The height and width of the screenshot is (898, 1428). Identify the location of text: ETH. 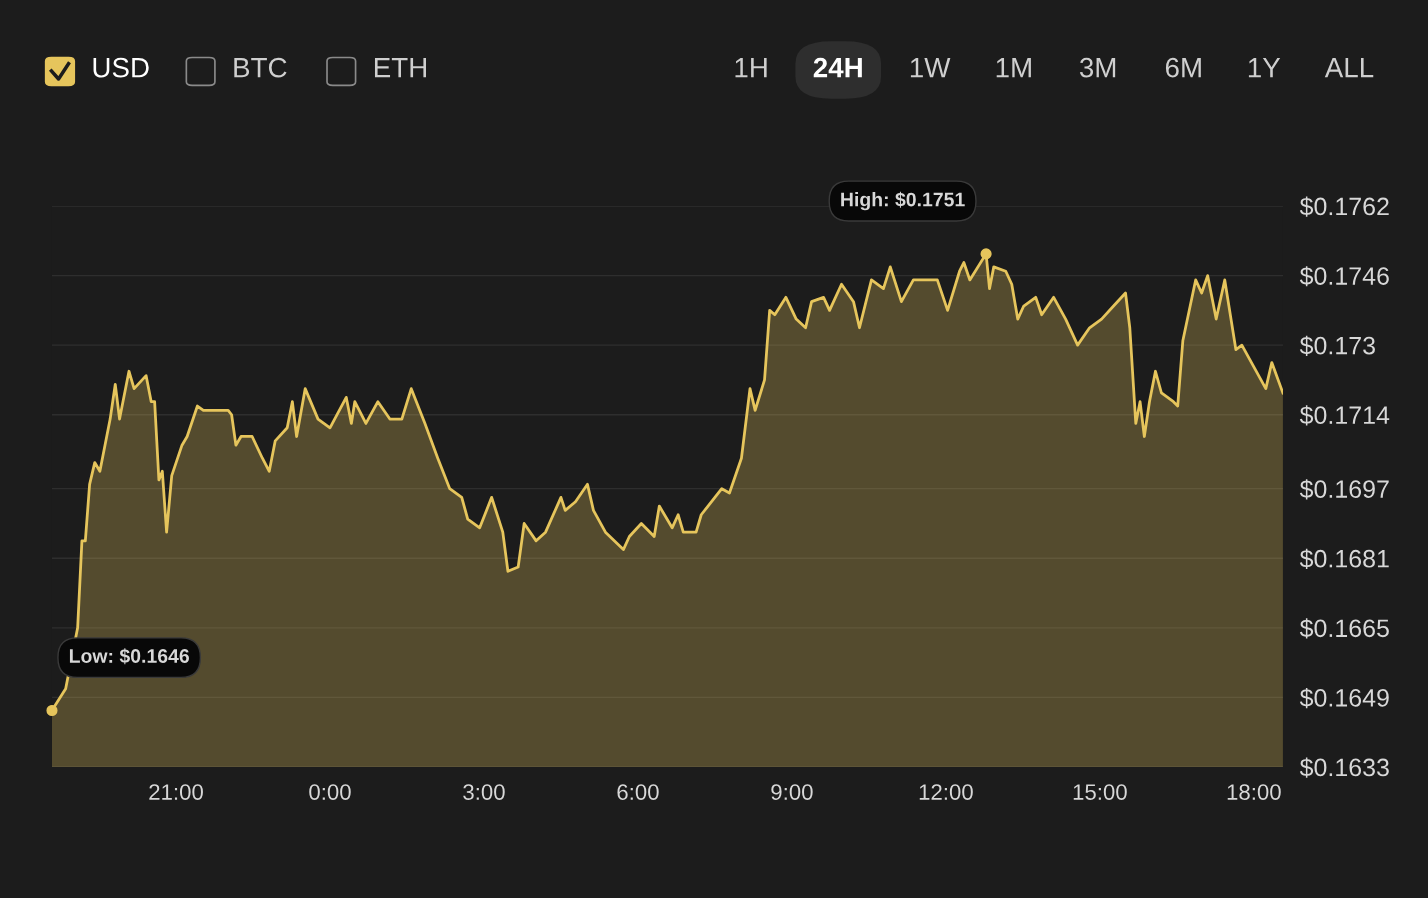
(400, 68).